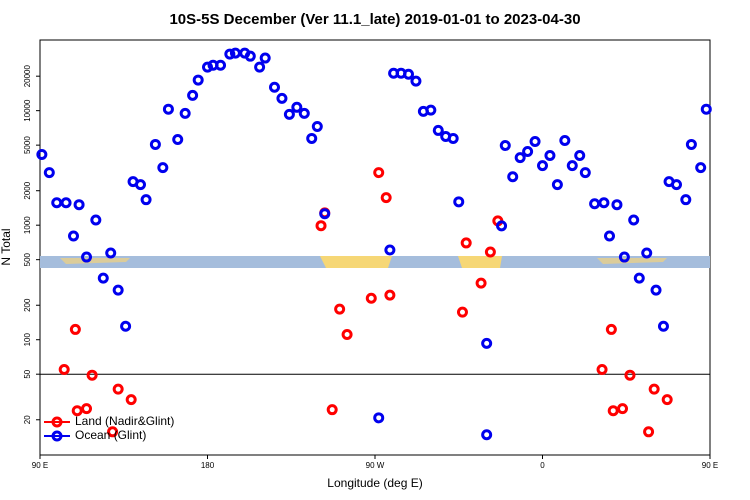 The image size is (750, 500). I want to click on y-tick-label: 50, so click(27, 373).